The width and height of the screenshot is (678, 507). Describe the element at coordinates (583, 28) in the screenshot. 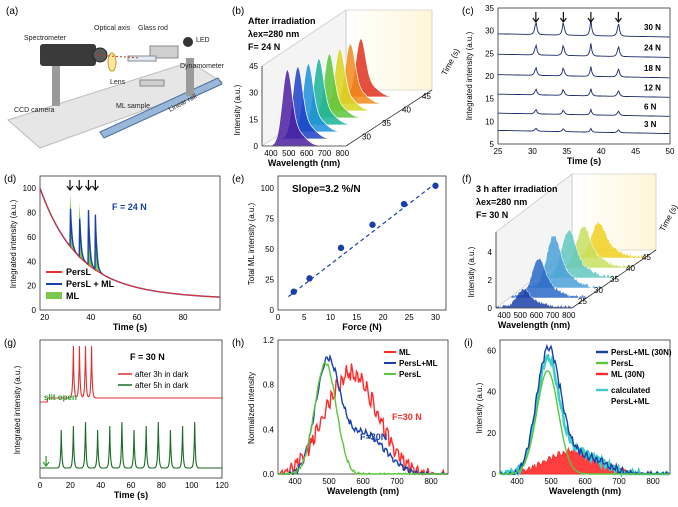

I see `panel-c-line-30N` at that location.